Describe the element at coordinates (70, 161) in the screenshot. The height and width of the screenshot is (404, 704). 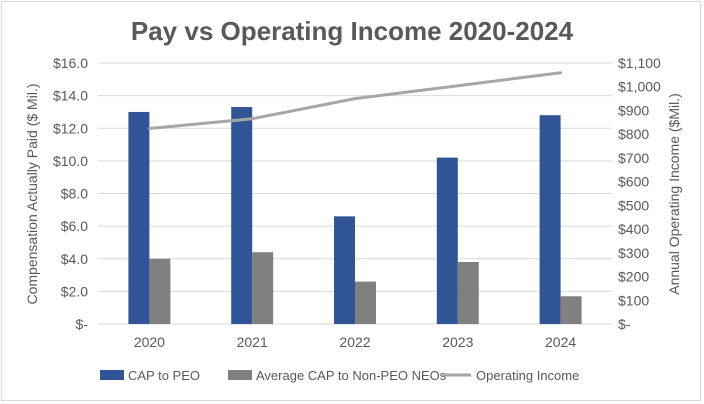
I see `y-tick-label: $10.0` at that location.